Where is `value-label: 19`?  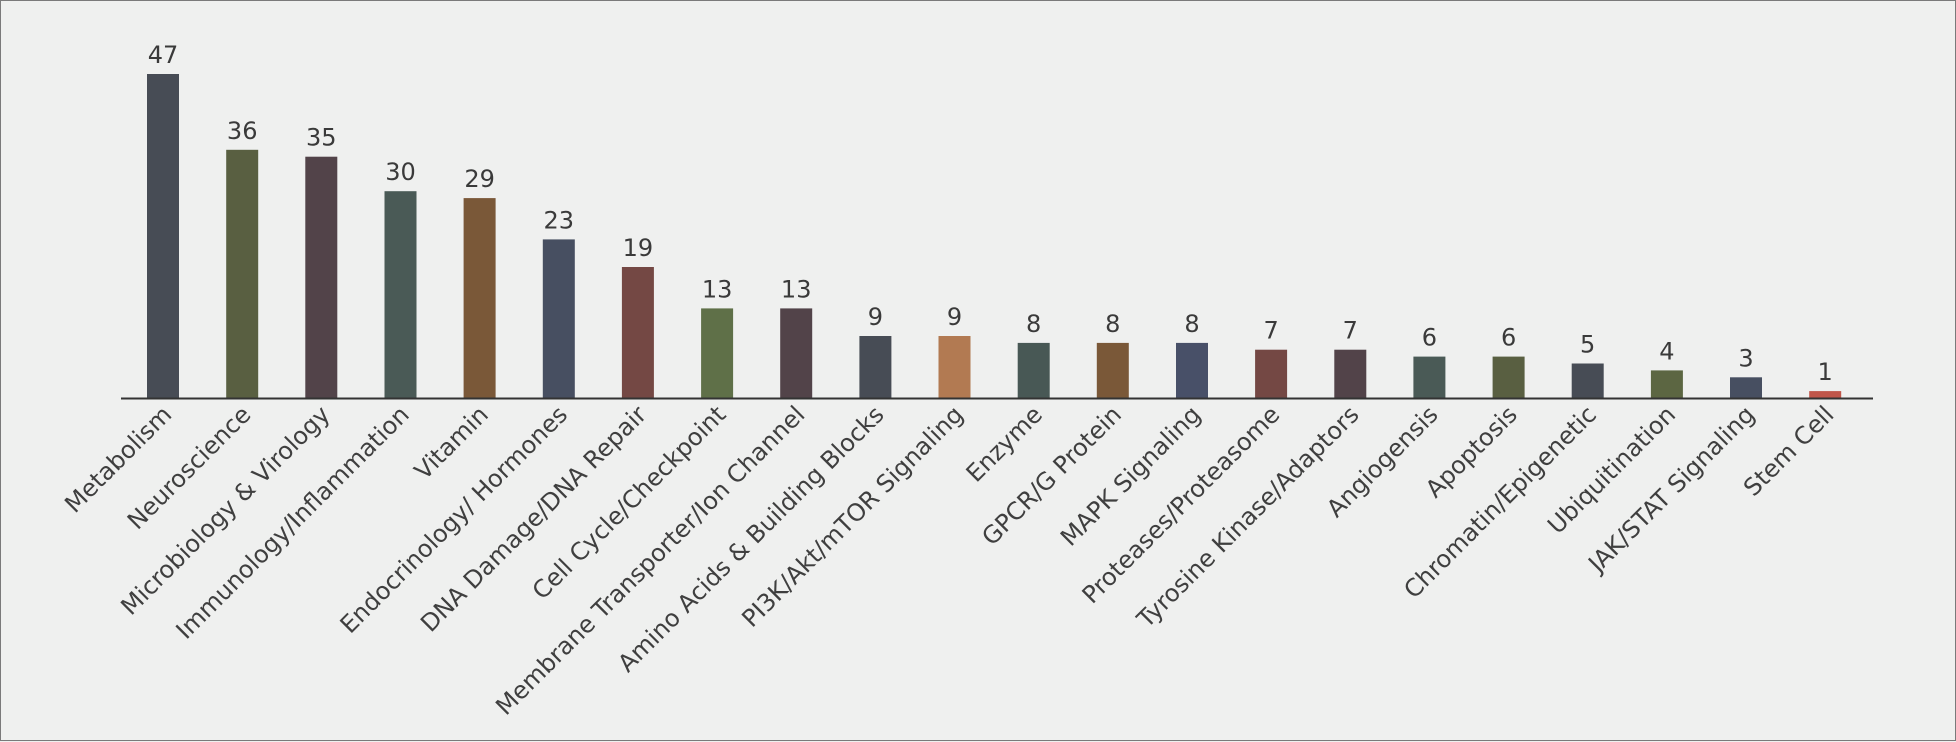 value-label: 19 is located at coordinates (638, 248).